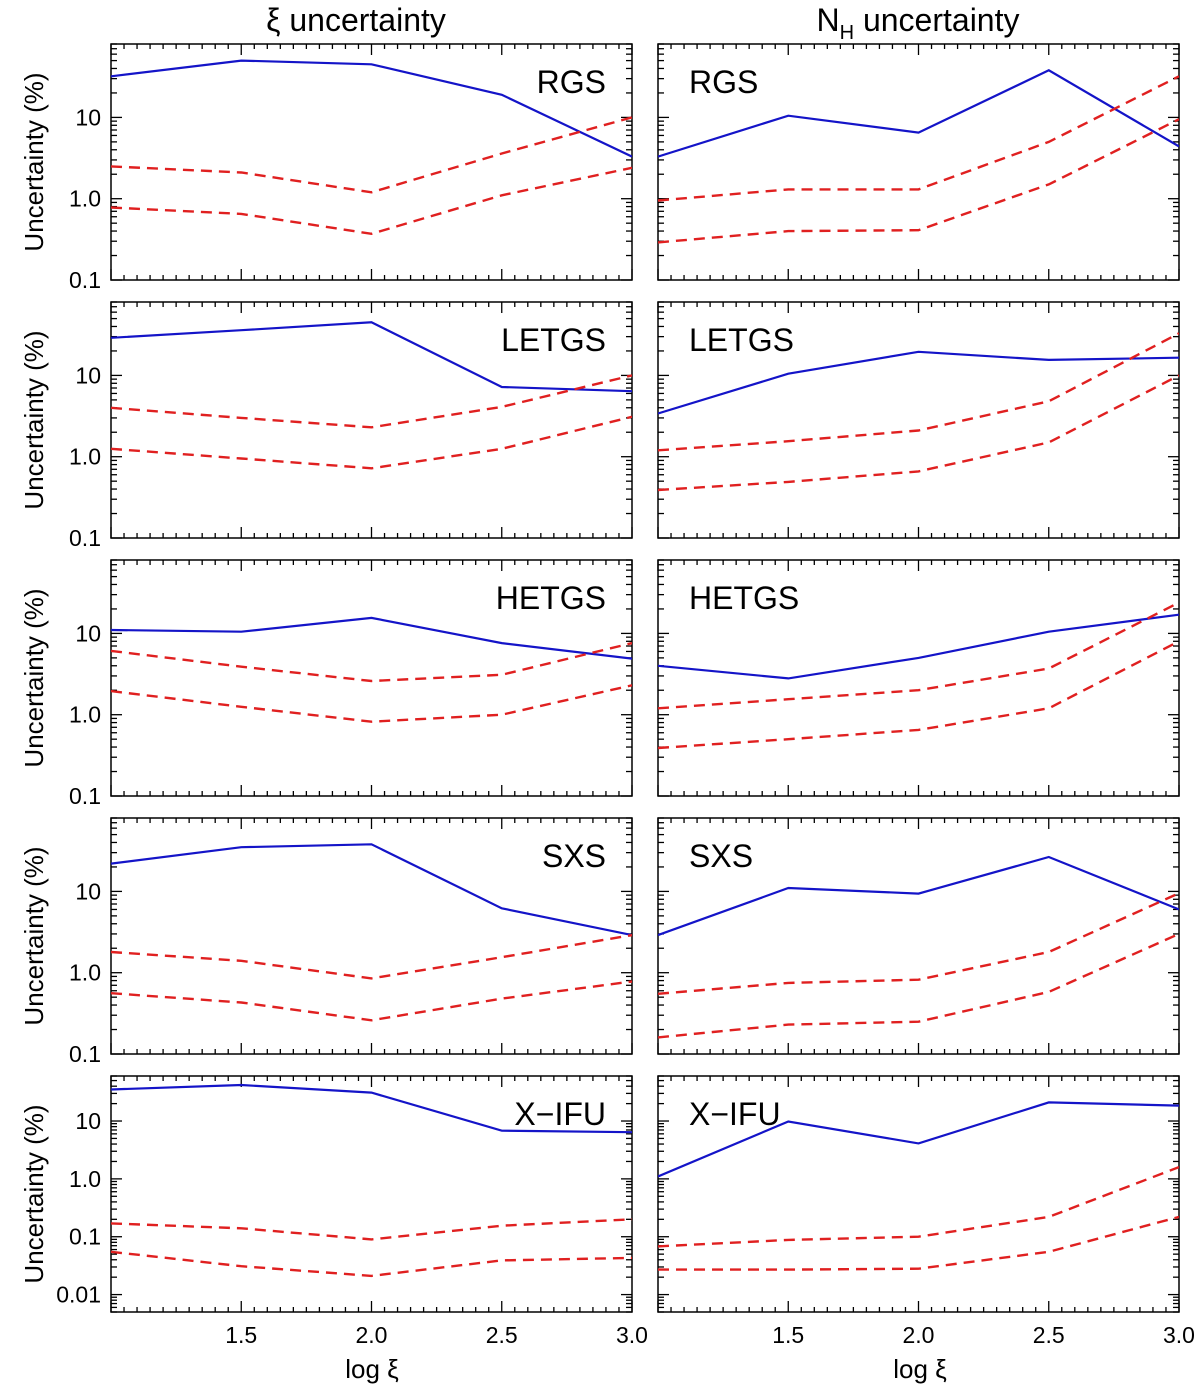  I want to click on panel-letgs-xi: 10 1.0 0.1 Uncertainty (%) LETGS, so click(326, 426).